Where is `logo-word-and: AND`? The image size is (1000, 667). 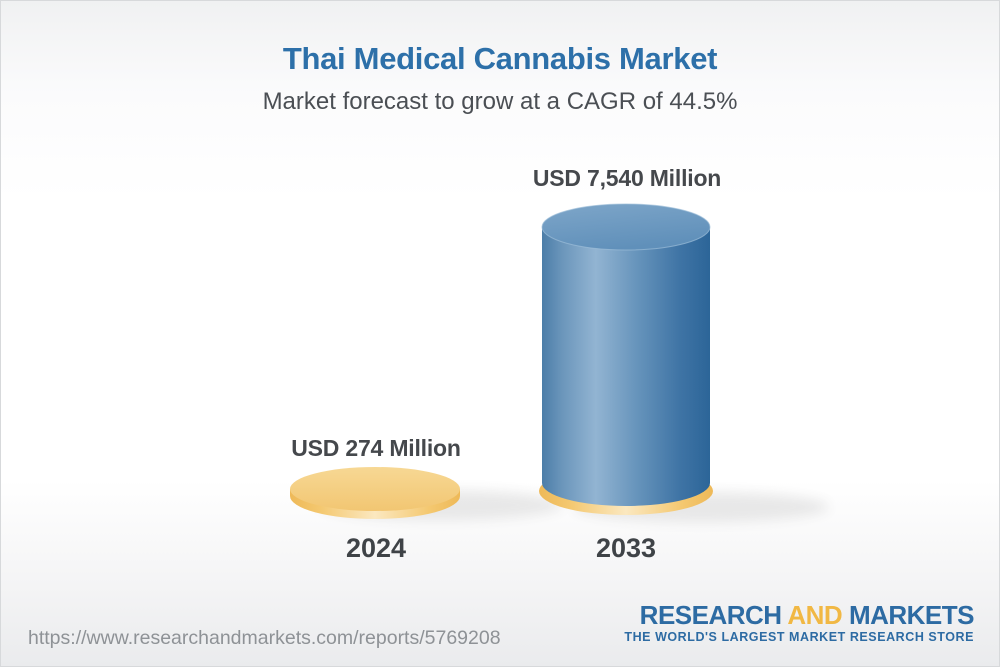 logo-word-and: AND is located at coordinates (815, 615).